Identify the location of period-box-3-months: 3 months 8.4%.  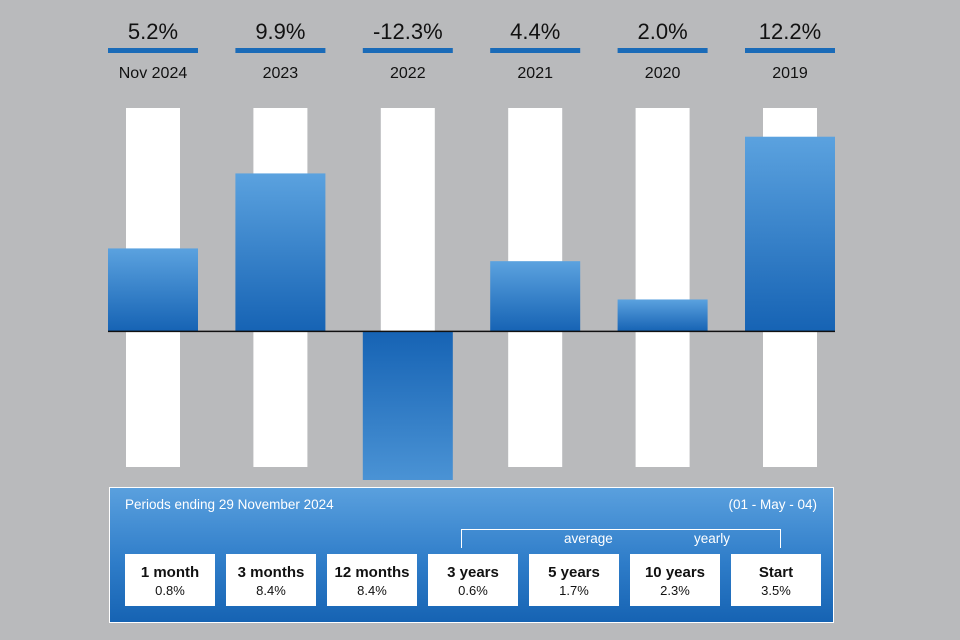
(271, 580).